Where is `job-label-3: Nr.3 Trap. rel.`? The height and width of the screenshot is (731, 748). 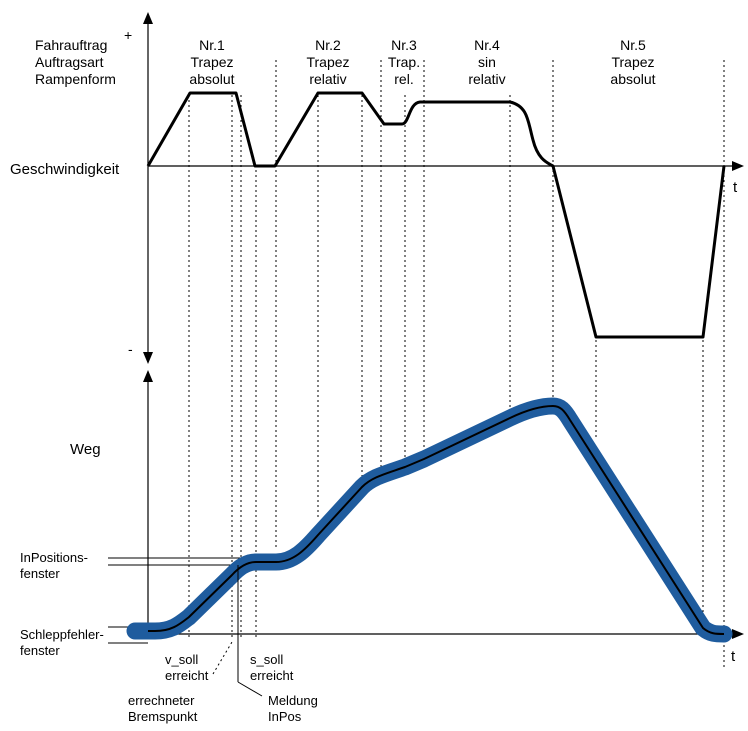 job-label-3: Nr.3 Trap. rel. is located at coordinates (404, 62).